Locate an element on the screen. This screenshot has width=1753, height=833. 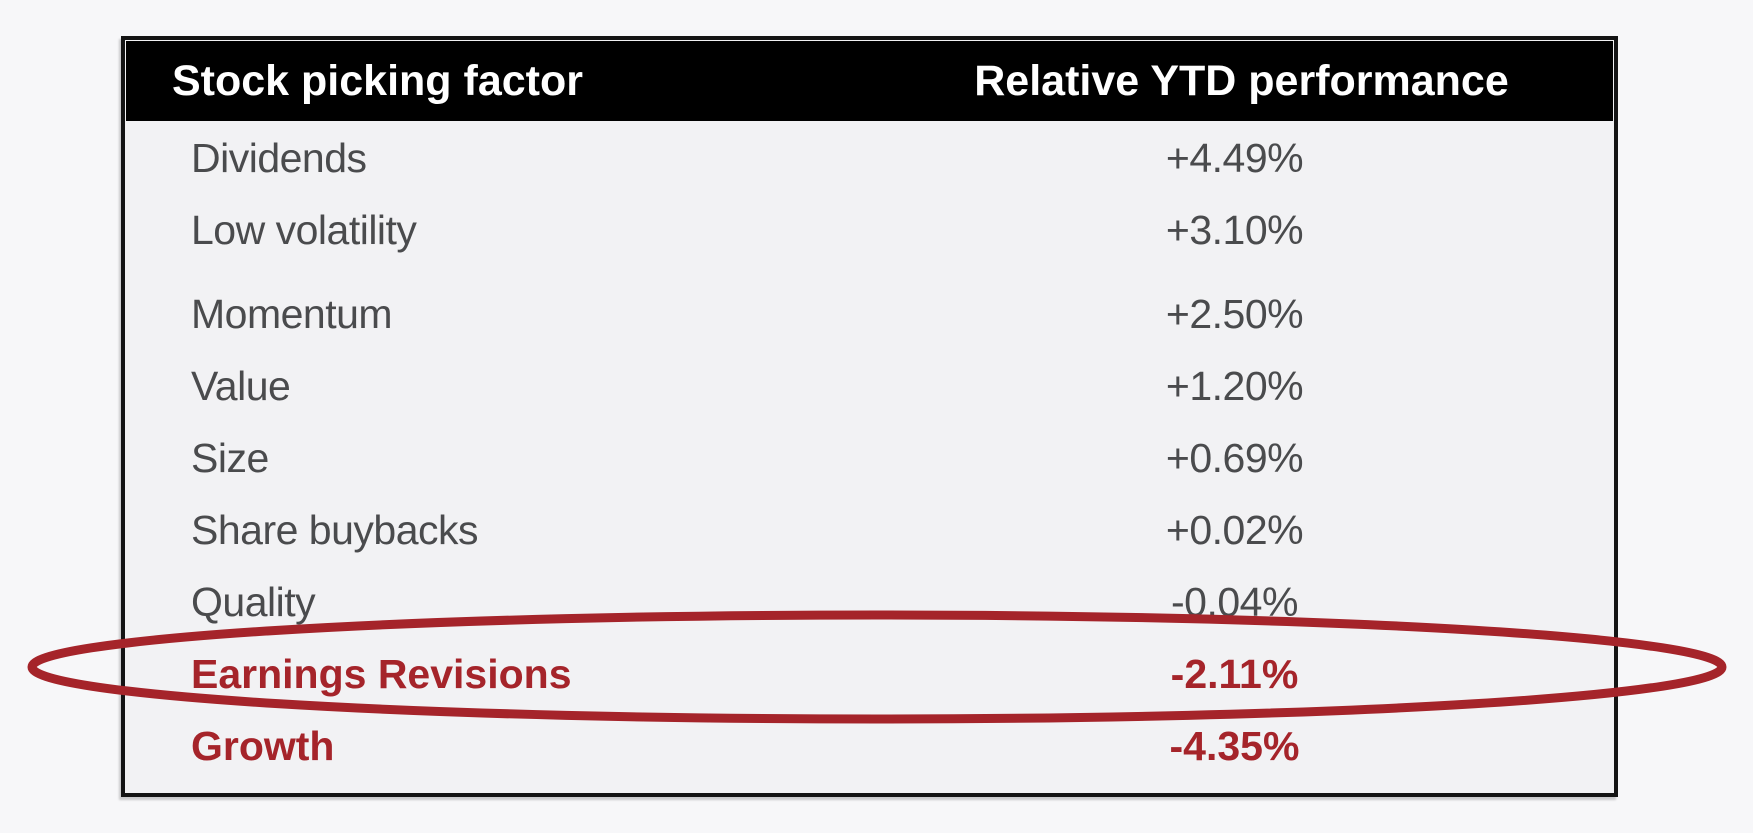
performance-value: +1.20% is located at coordinates (1234, 385).